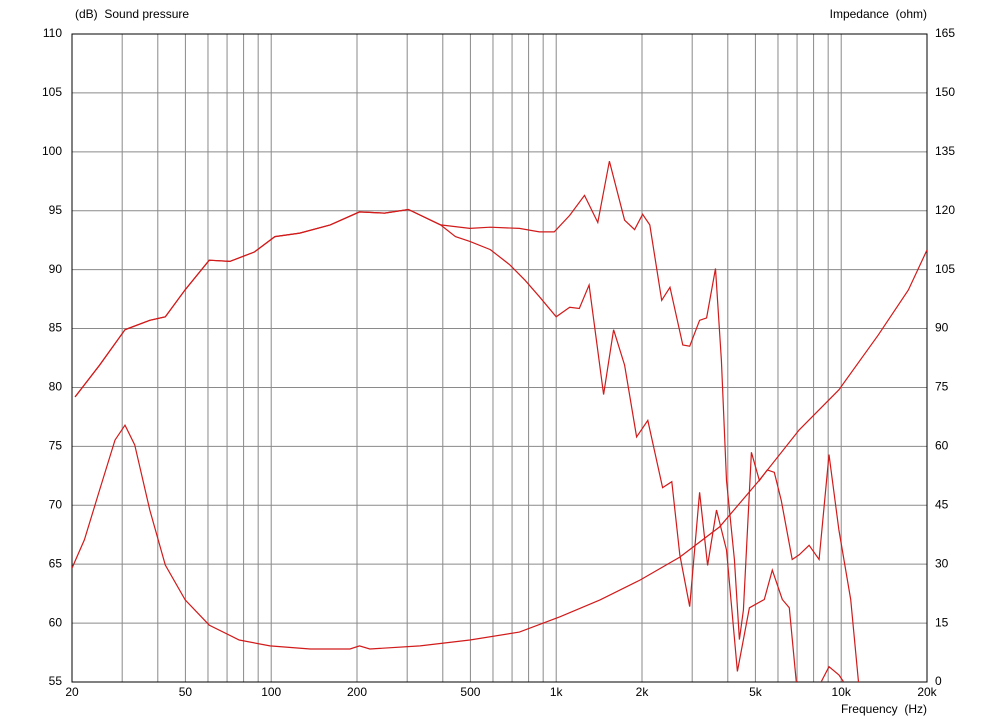 The image size is (1000, 722). Describe the element at coordinates (52, 92) in the screenshot. I see `y-tick-label: 105` at that location.